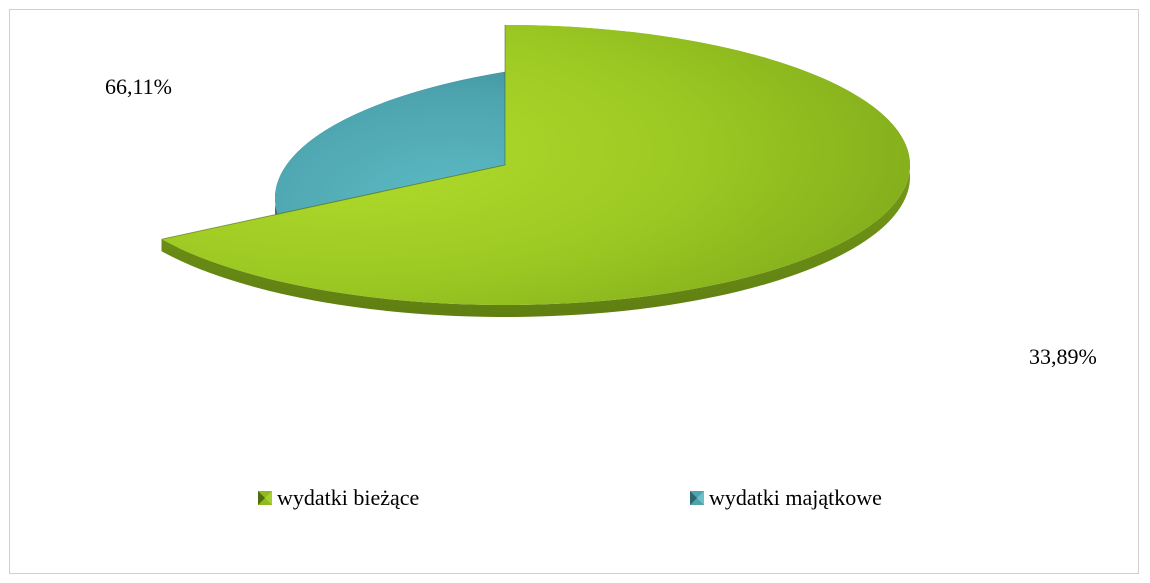 This screenshot has width=1150, height=583. I want to click on legend-swatch-blue-icon, so click(697, 498).